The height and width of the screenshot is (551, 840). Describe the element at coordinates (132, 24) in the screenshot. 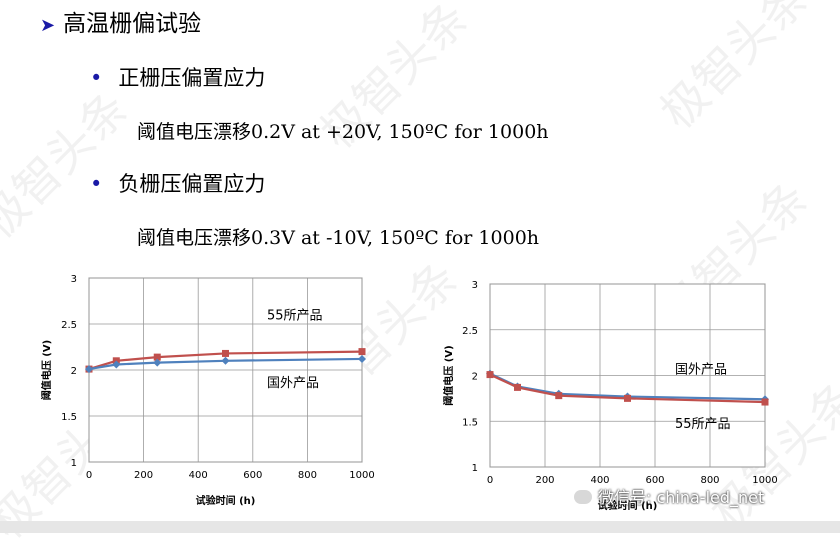

I see `heading-text: 高温栅偏试验` at that location.